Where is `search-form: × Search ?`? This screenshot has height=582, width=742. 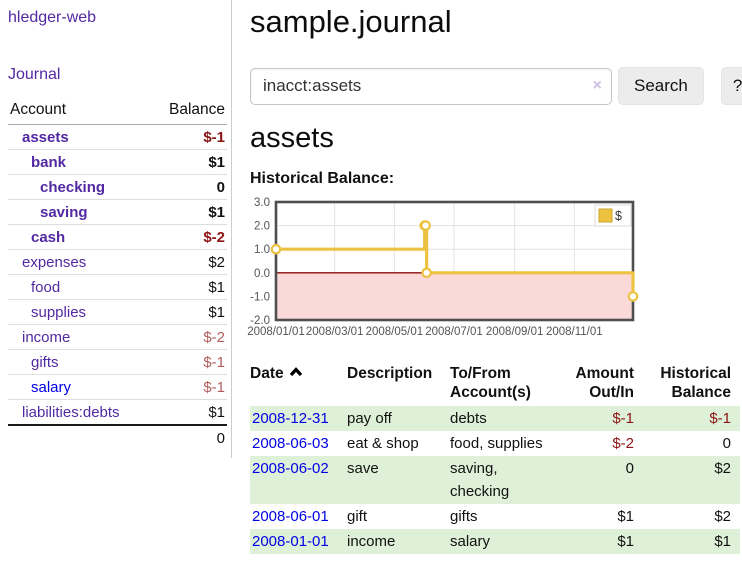
search-form: × Search ? is located at coordinates (496, 86).